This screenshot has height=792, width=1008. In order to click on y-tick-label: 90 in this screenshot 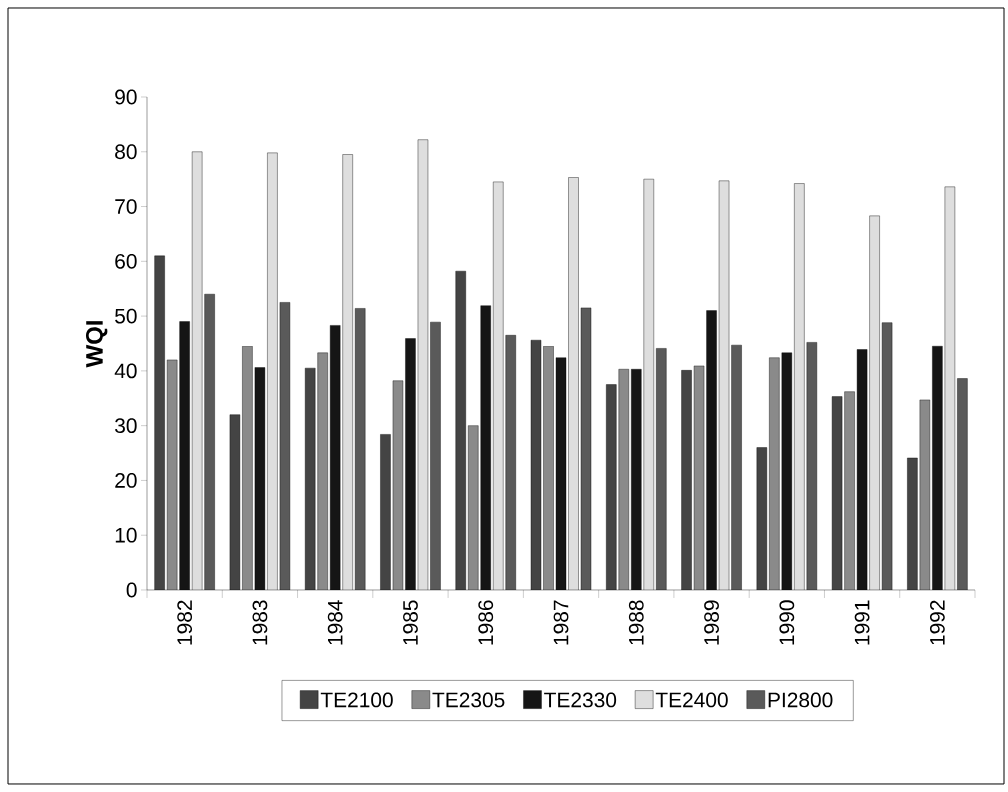, I will do `click(126, 97)`.